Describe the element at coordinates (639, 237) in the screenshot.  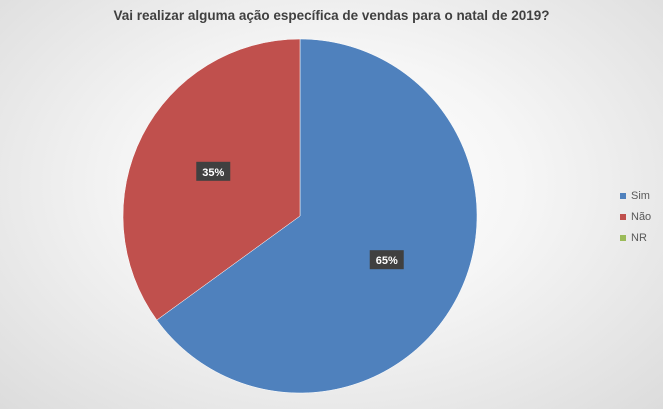
I see `legend-label-nr: NR` at that location.